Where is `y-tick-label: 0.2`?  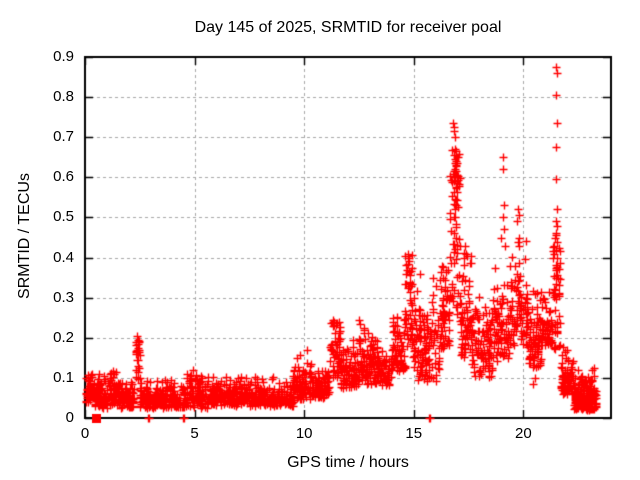
y-tick-label: 0.2 is located at coordinates (63, 337).